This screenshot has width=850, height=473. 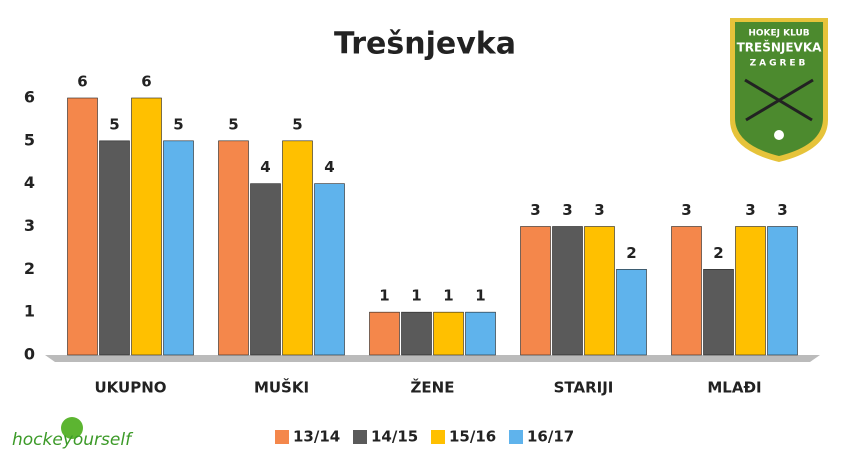 What do you see at coordinates (432, 358) in the screenshot?
I see `floor` at bounding box center [432, 358].